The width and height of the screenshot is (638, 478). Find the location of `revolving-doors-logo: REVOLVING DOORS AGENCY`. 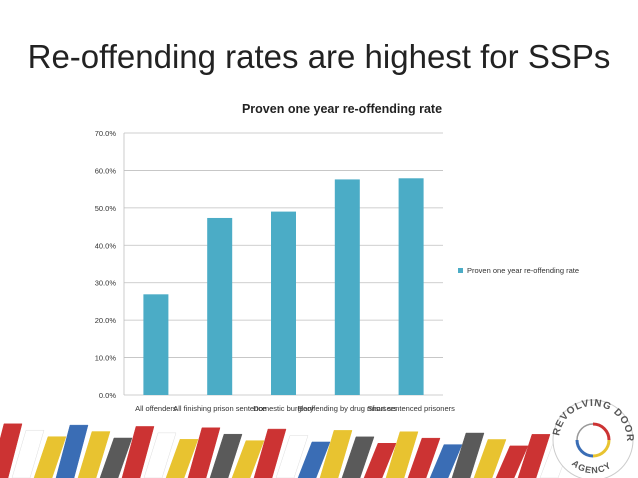

revolving-doors-logo: REVOLVING DOORS AGENCY is located at coordinates (587, 435).